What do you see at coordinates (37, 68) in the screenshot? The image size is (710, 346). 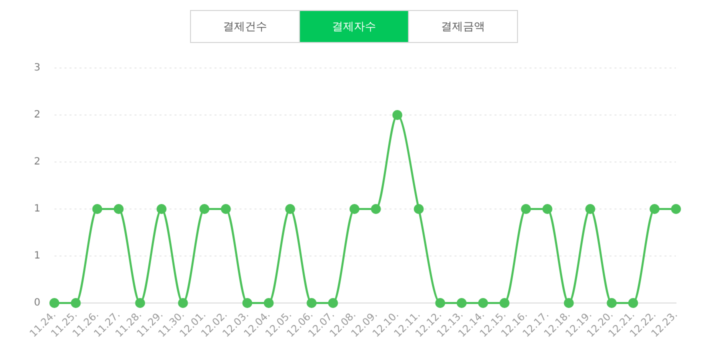 I see `y-tick-label: 3` at bounding box center [37, 68].